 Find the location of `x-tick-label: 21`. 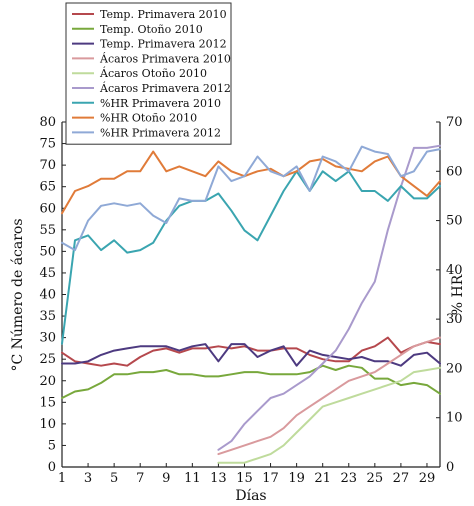

x-tick-label: 21 is located at coordinates (322, 478).